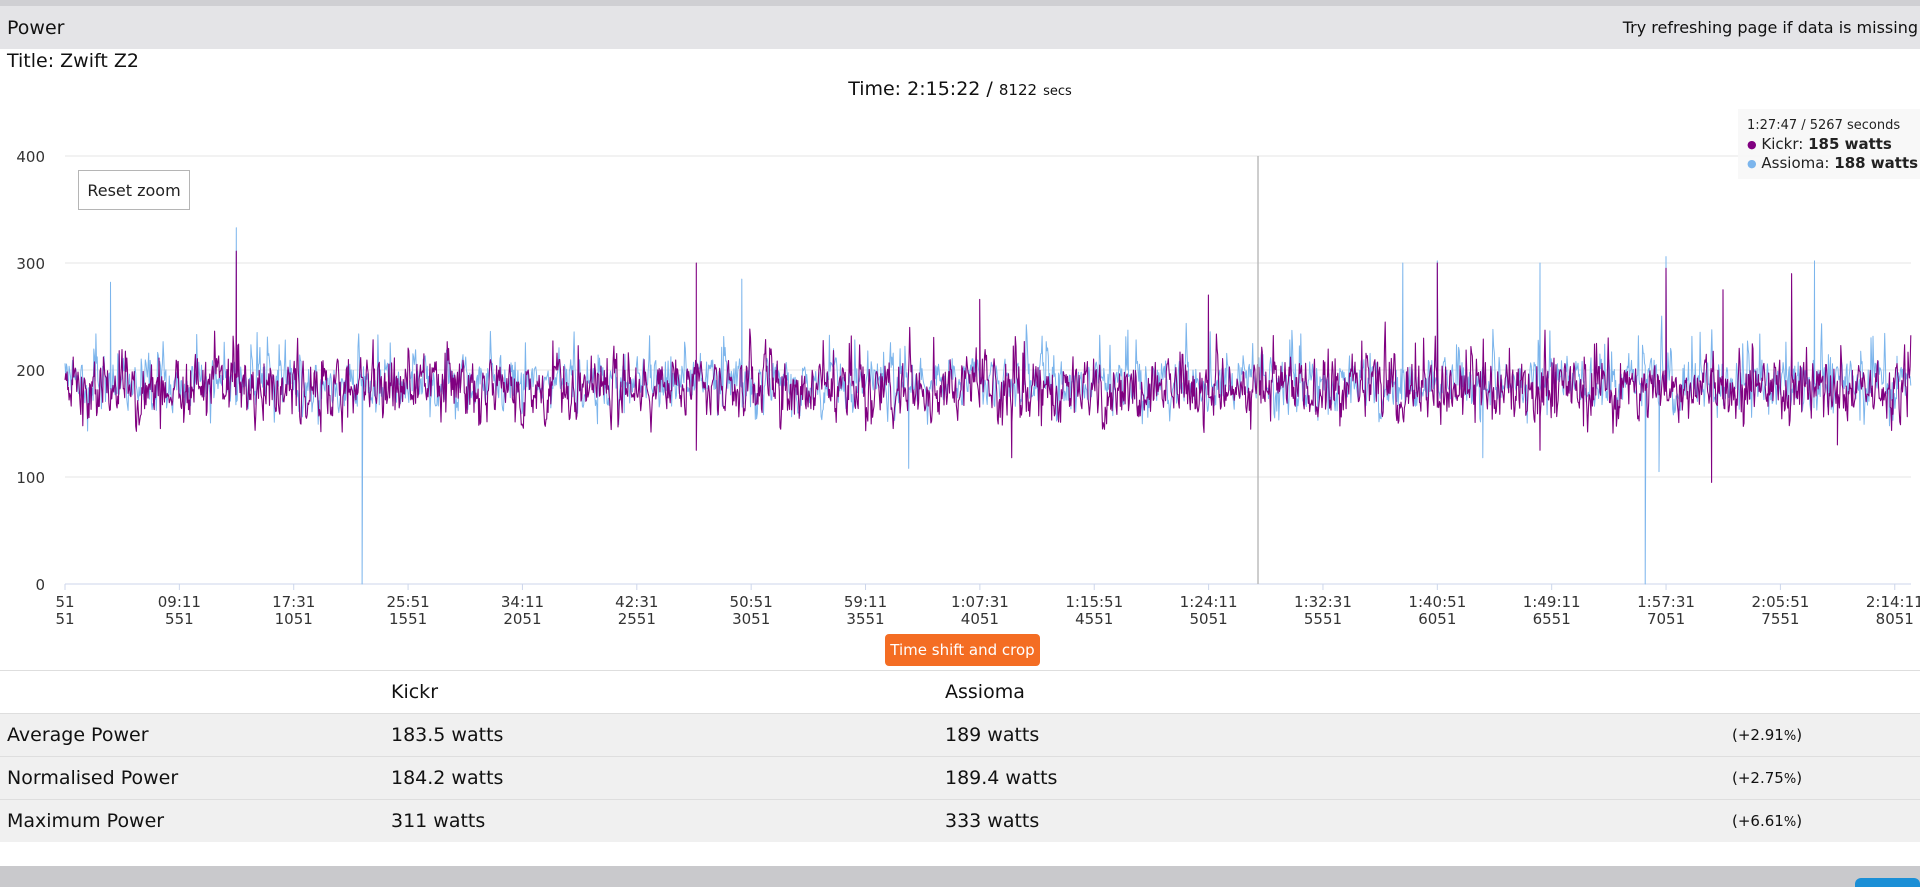  What do you see at coordinates (865, 602) in the screenshot?
I see `x-tick-clock-label: 59:11` at bounding box center [865, 602].